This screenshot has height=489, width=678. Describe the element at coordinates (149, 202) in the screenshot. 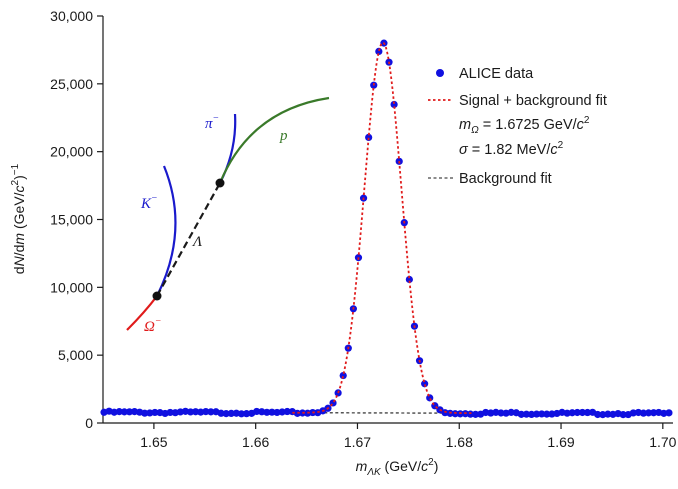

I see `kaon-label: K−` at that location.